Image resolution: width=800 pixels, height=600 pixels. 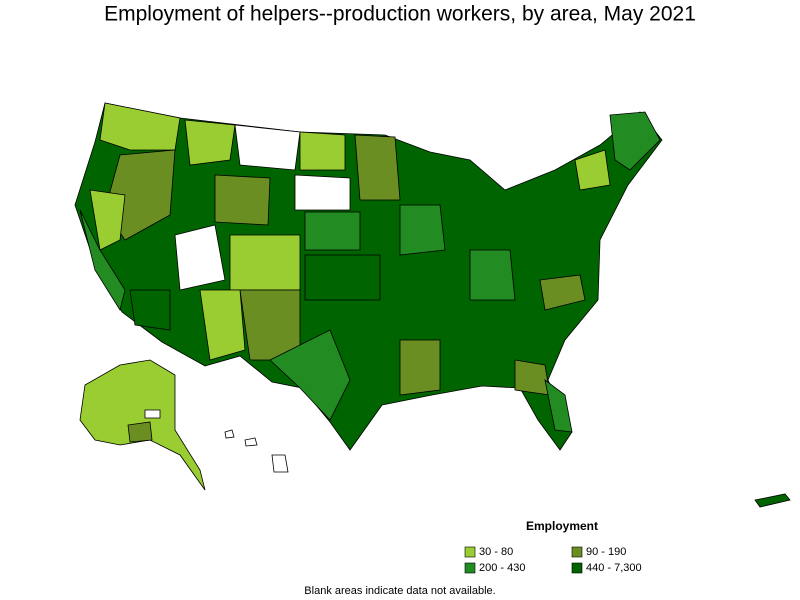 What do you see at coordinates (399, 591) in the screenshot?
I see `footnote: Blank areas indicate data not available.` at bounding box center [399, 591].